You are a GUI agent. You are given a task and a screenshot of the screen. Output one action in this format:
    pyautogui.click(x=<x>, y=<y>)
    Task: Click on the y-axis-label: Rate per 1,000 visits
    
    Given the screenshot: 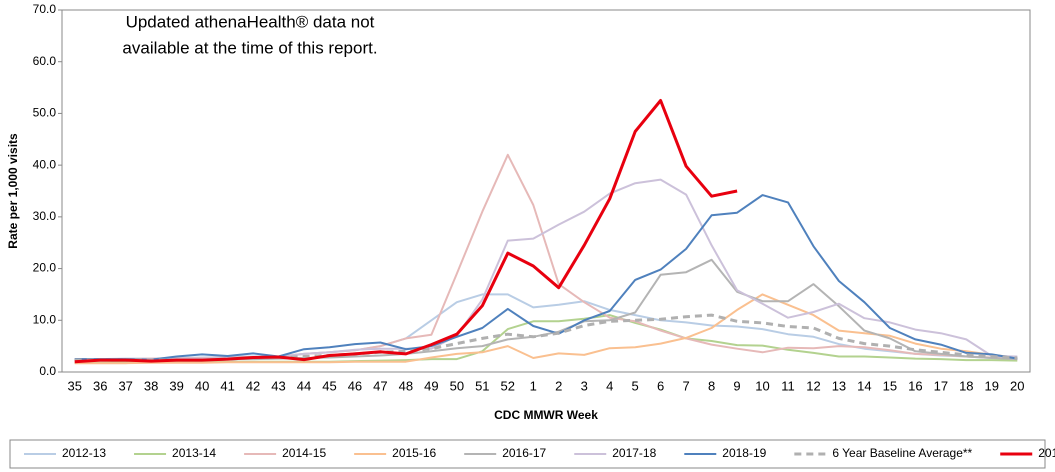 What is the action you would take?
    pyautogui.click(x=13, y=191)
    